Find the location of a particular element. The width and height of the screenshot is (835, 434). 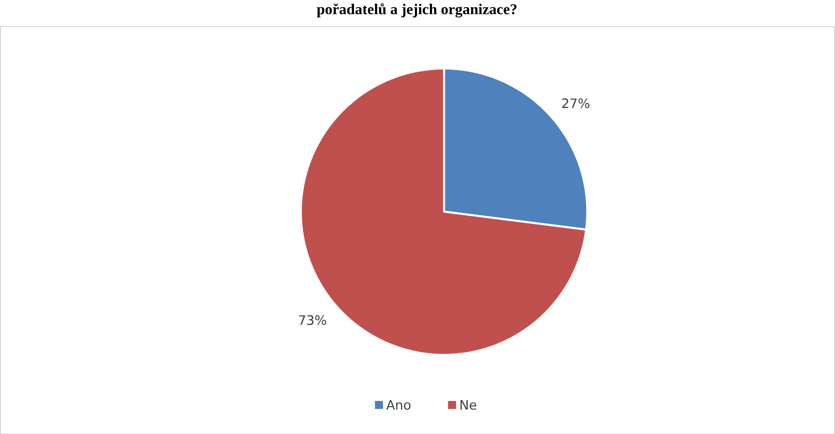

legend-label: Ne is located at coordinates (468, 405).